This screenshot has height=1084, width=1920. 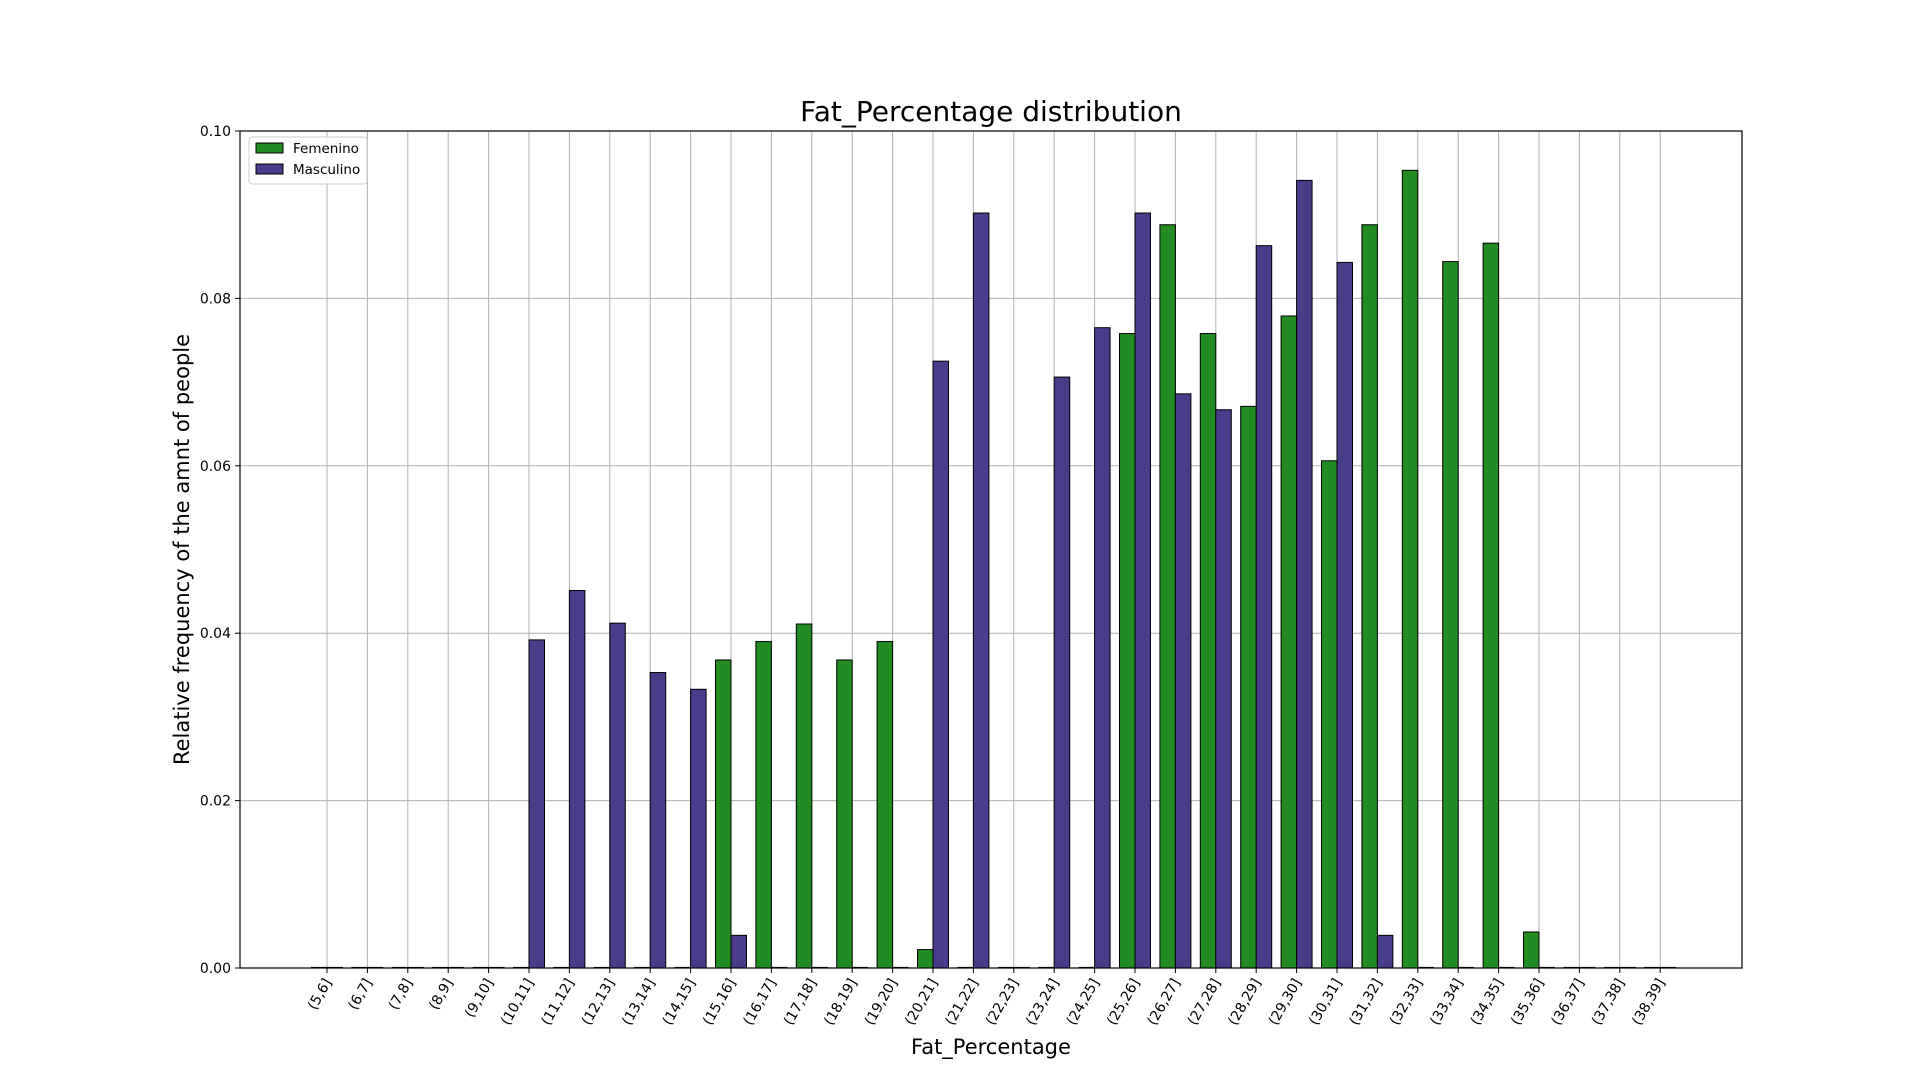 I want to click on x-tick-label: (28,29], so click(x=1244, y=1002).